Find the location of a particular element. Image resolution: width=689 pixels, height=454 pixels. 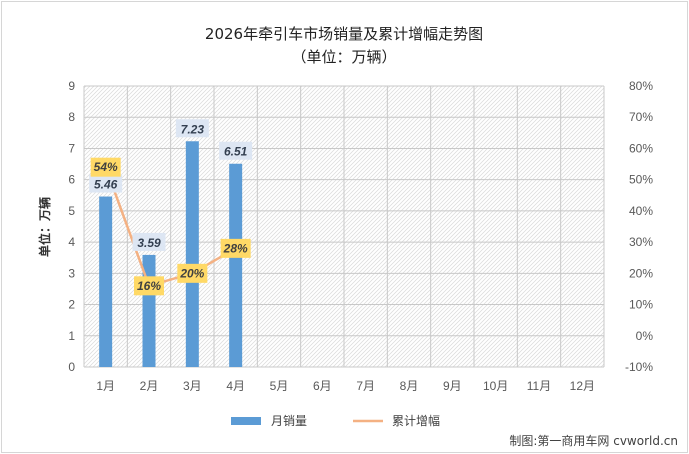

x-tick-label: 2月 is located at coordinates (149, 386).